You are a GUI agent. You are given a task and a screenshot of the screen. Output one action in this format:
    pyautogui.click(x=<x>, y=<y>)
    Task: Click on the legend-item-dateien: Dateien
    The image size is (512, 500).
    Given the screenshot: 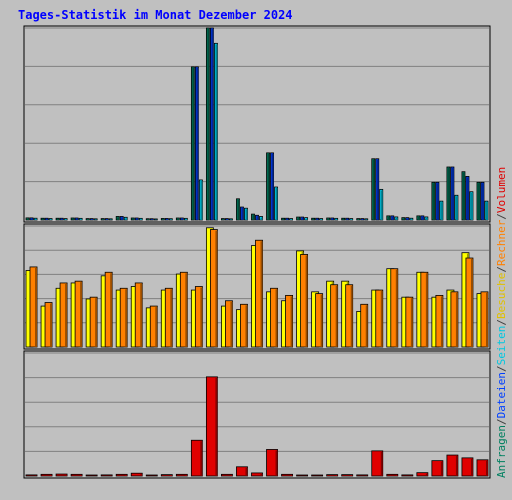 What is the action you would take?
    pyautogui.click(x=501, y=395)
    